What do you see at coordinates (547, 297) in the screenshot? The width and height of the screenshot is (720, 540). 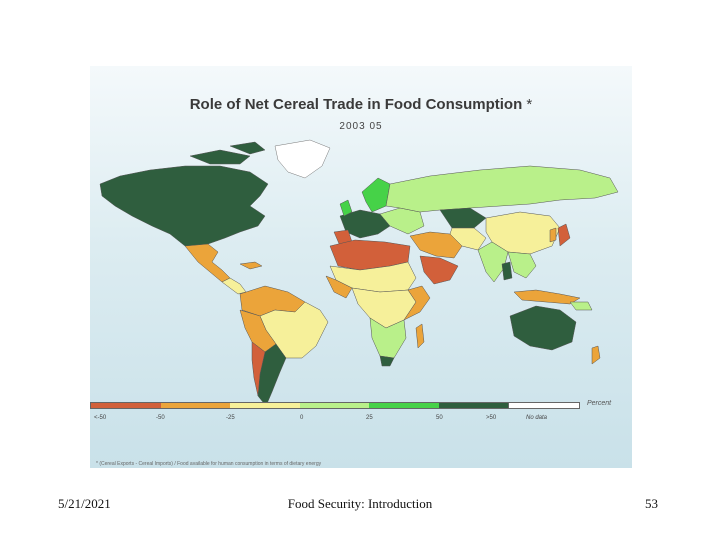 I see `region-indonesia` at bounding box center [547, 297].